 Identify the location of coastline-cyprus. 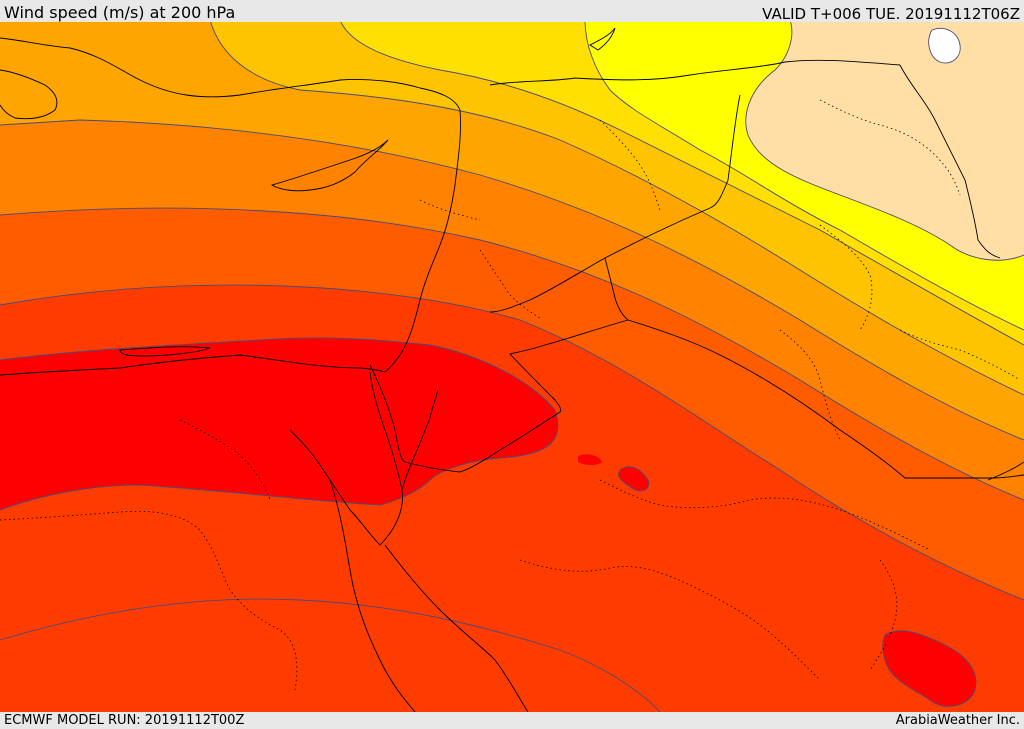
(329, 165).